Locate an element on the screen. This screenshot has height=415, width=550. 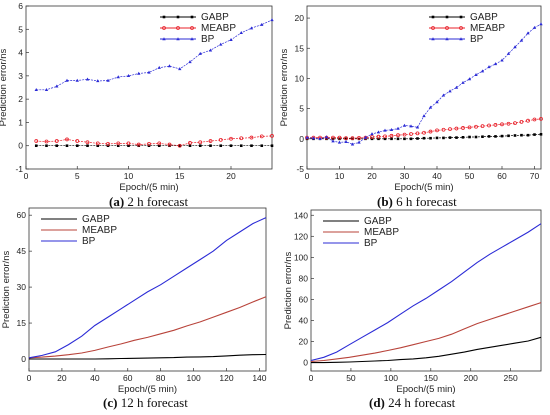
series-meabp is located at coordinates (154, 141).